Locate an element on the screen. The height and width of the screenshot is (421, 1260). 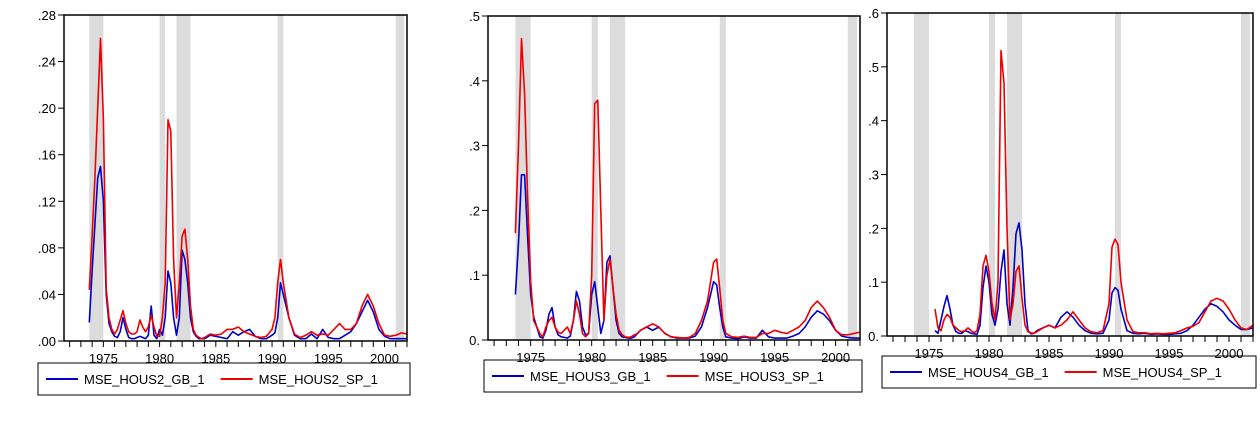
legend: MSE_HOUS2_GB_1 MSE_HOUS2_SP_1 is located at coordinates (224, 379).